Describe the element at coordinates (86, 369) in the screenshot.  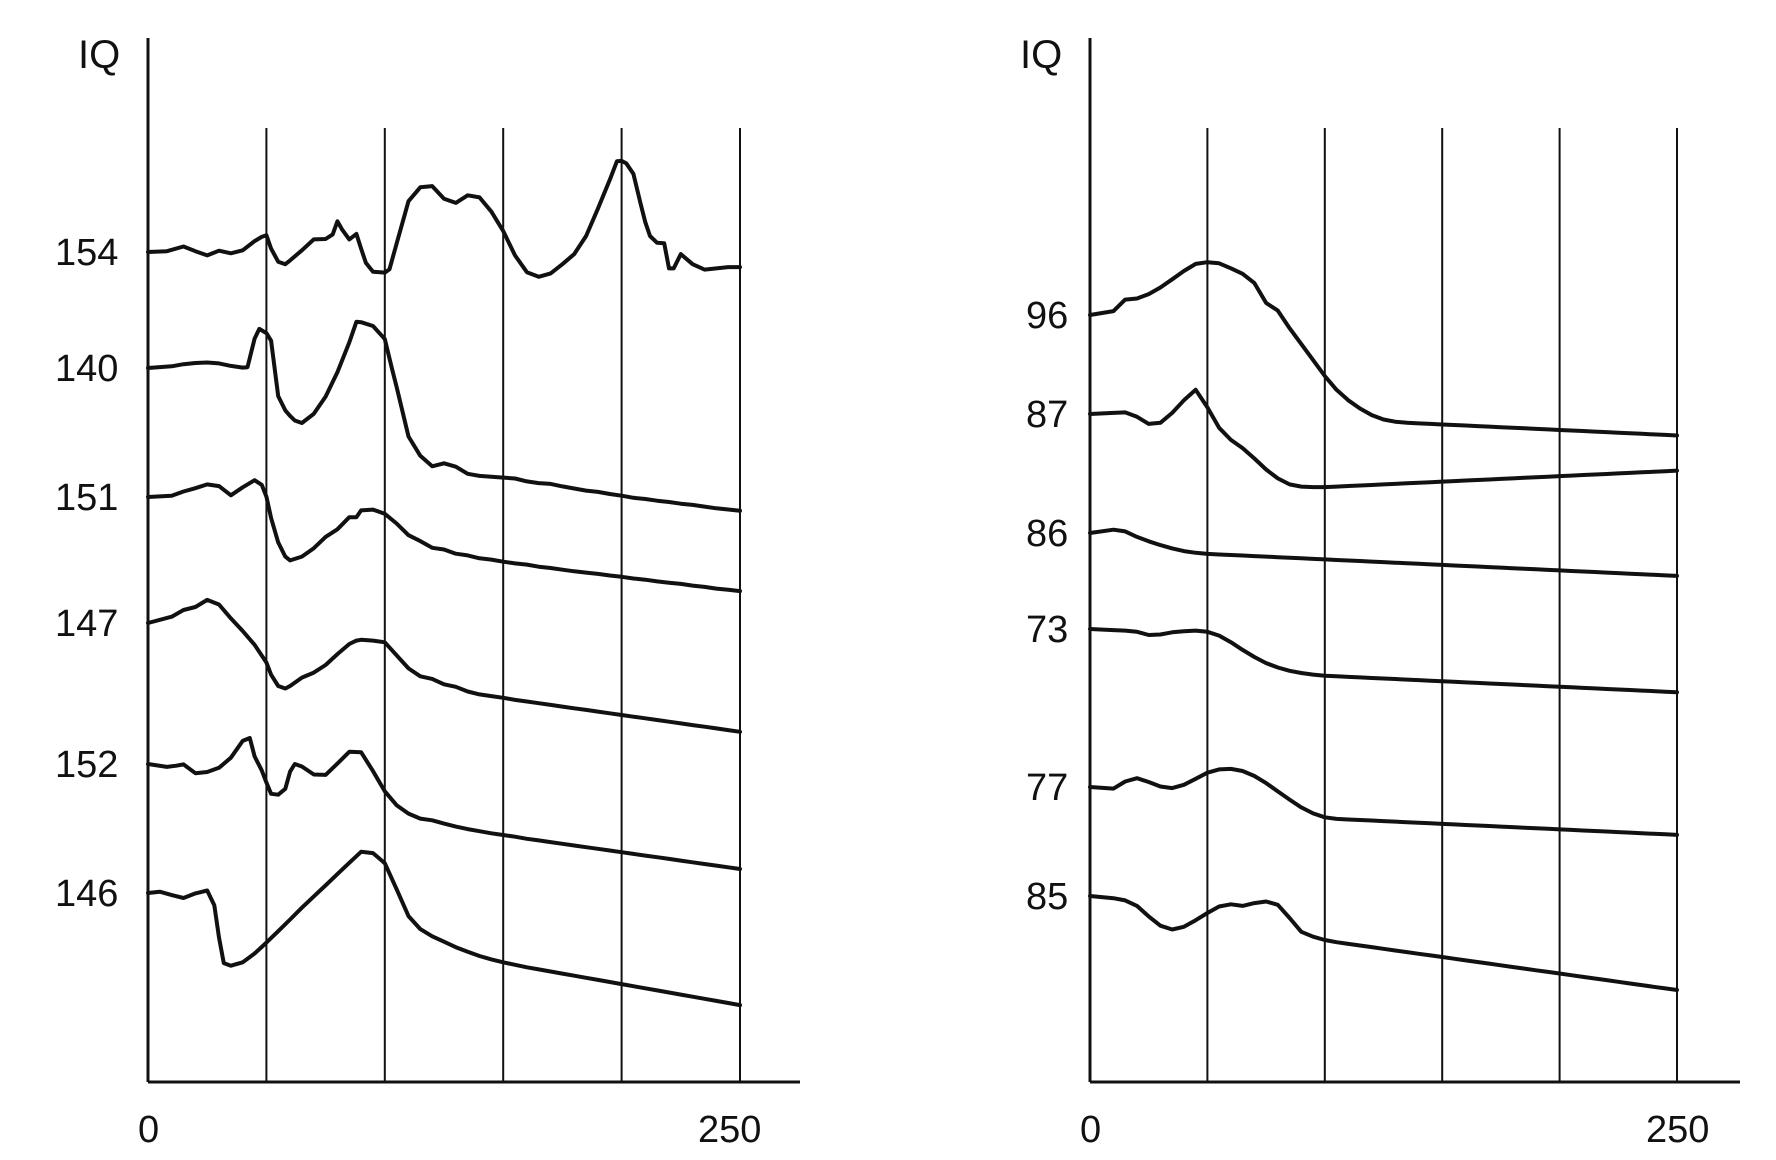
I see `left-series-label-140: 140` at that location.